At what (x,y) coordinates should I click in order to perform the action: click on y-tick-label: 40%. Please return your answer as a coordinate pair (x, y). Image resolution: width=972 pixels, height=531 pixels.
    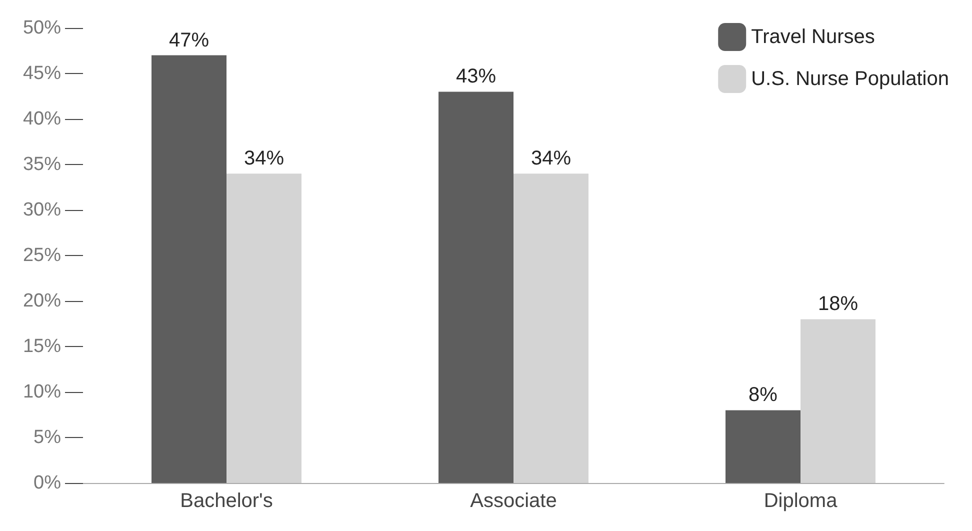
    Looking at the image, I should click on (42, 119).